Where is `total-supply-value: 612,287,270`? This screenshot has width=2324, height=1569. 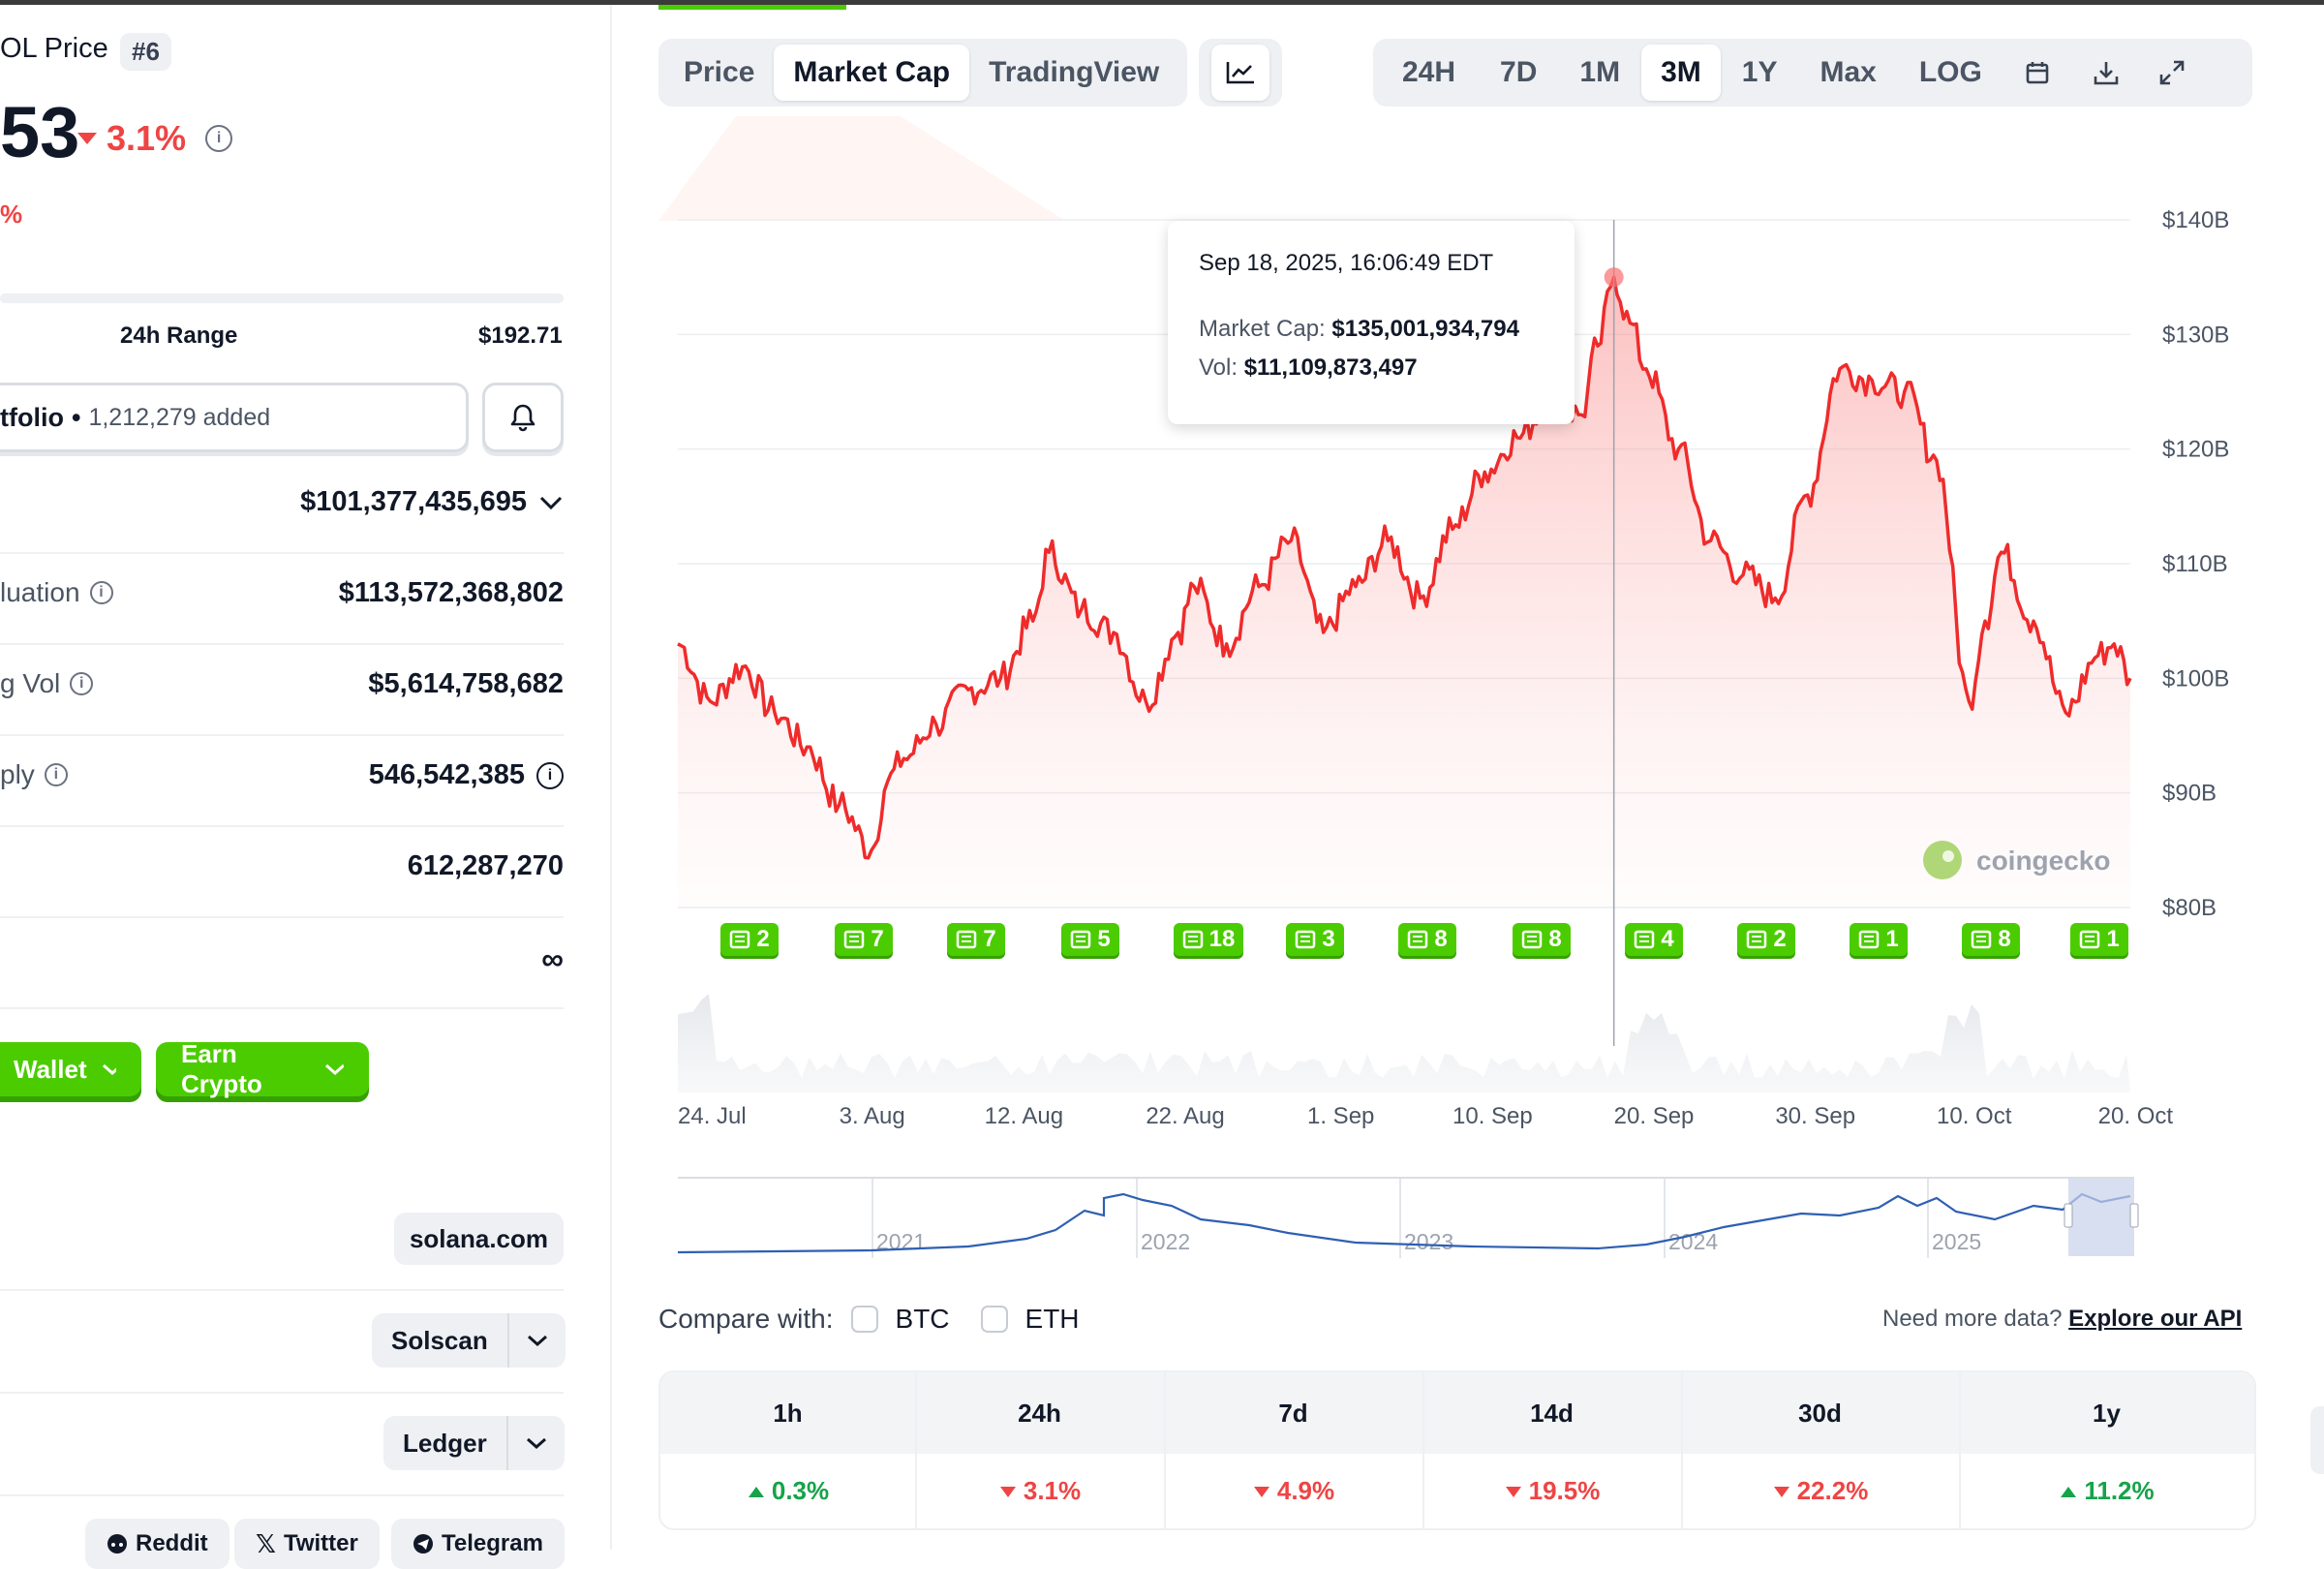
total-supply-value: 612,287,270 is located at coordinates (486, 865).